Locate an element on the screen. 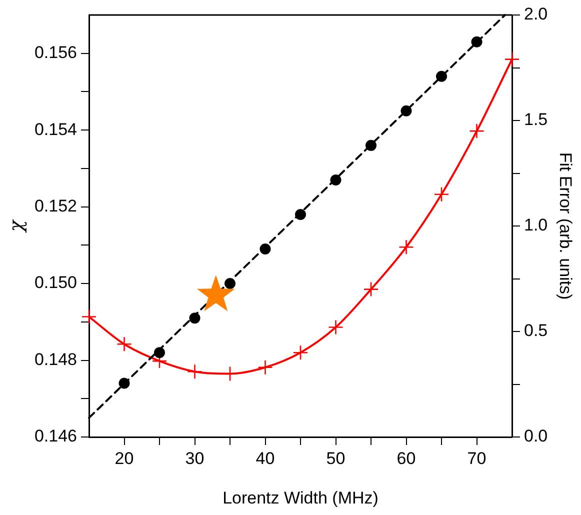 The width and height of the screenshot is (581, 515). y2-tick-label: 1.0 is located at coordinates (536, 225).